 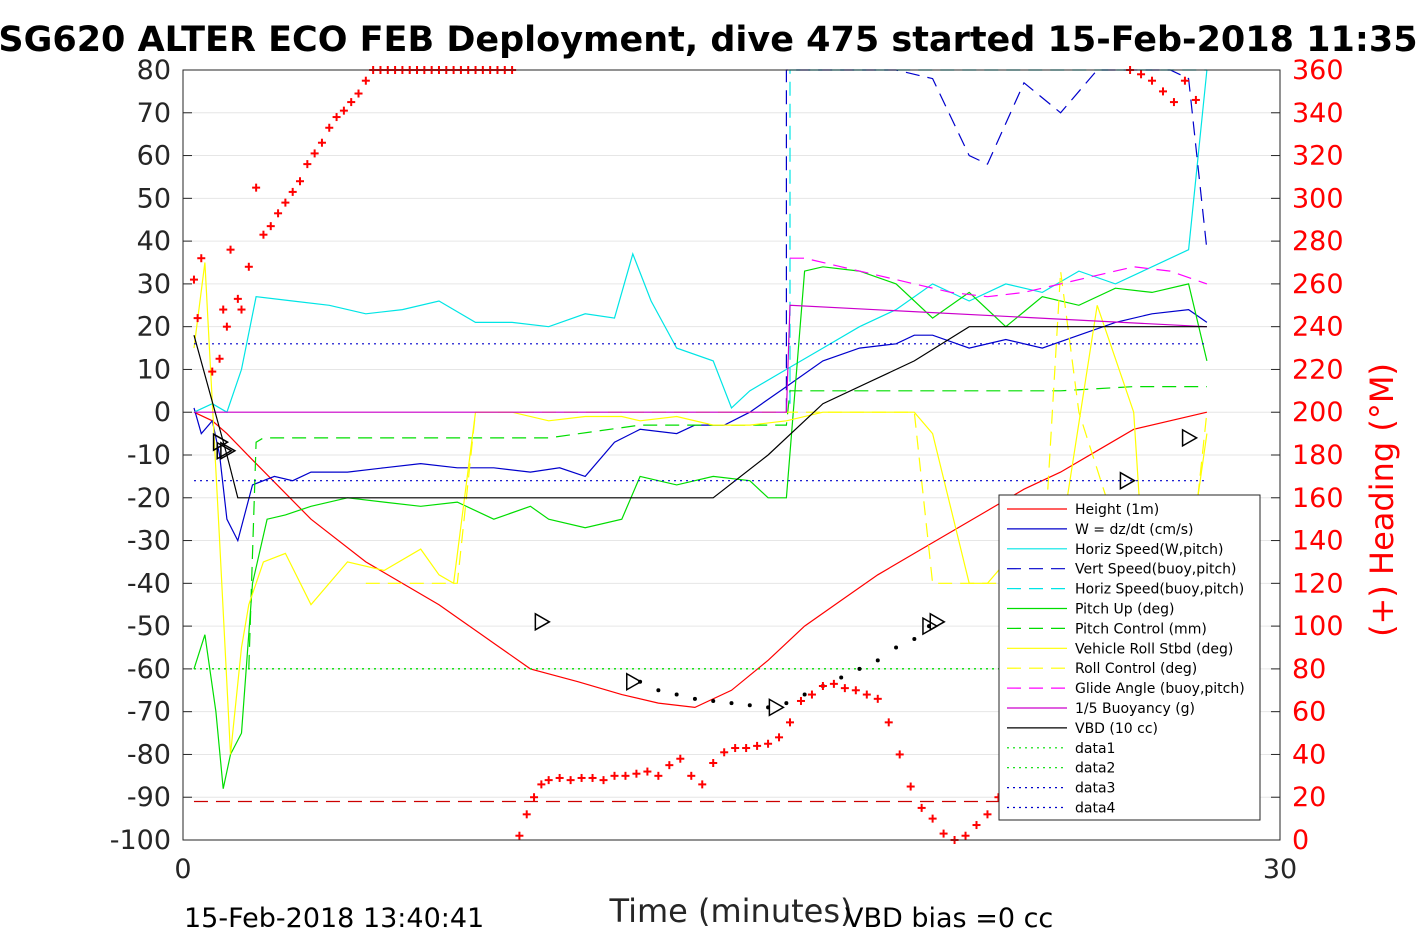 What do you see at coordinates (149, 455) in the screenshot?
I see `y-tick-label: -10` at bounding box center [149, 455].